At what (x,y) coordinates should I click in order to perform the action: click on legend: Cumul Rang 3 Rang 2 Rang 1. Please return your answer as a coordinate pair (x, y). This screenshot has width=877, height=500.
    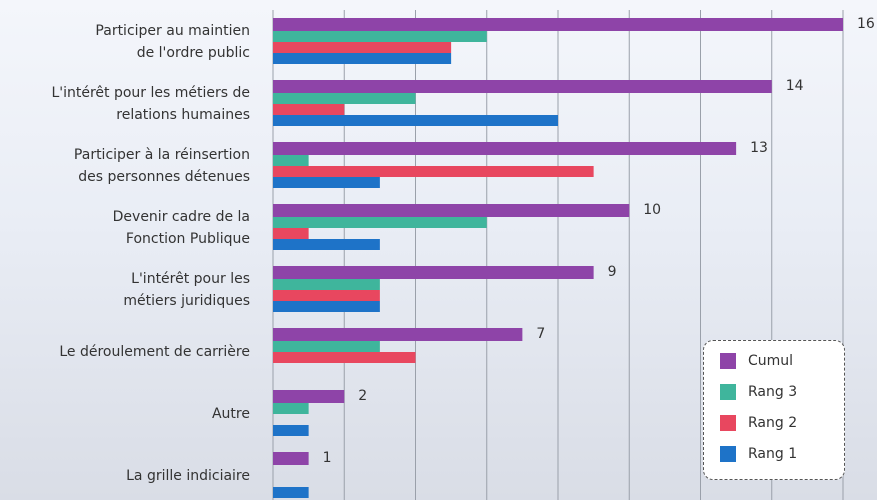
    Looking at the image, I should click on (774, 410).